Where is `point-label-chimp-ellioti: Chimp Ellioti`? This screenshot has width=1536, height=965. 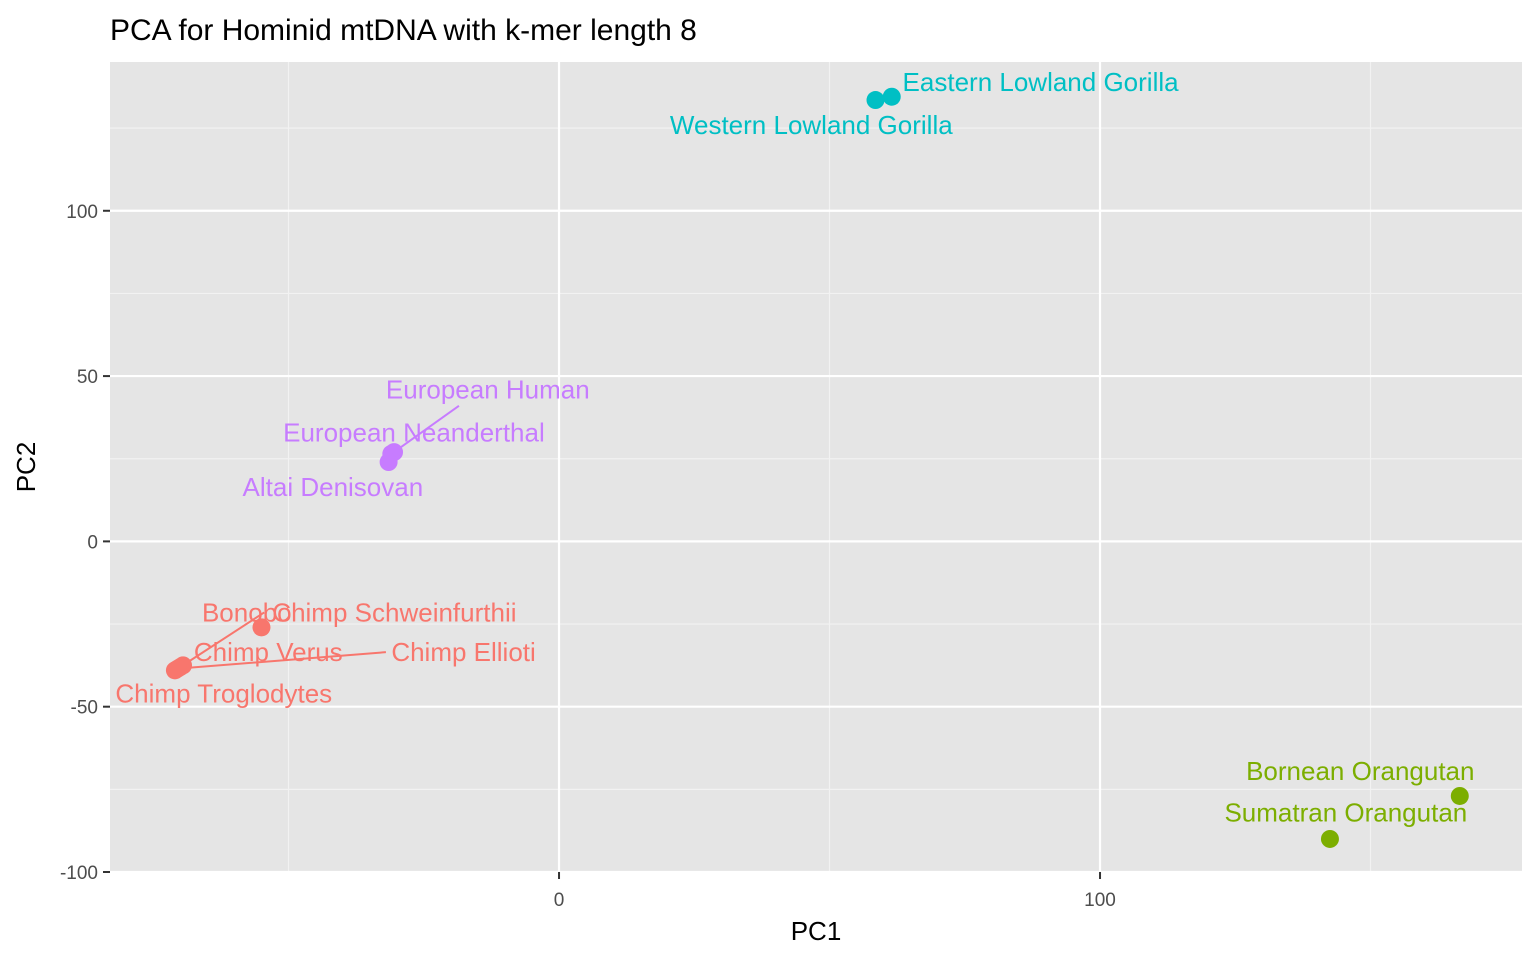
point-label-chimp-ellioti: Chimp Ellioti is located at coordinates (463, 652).